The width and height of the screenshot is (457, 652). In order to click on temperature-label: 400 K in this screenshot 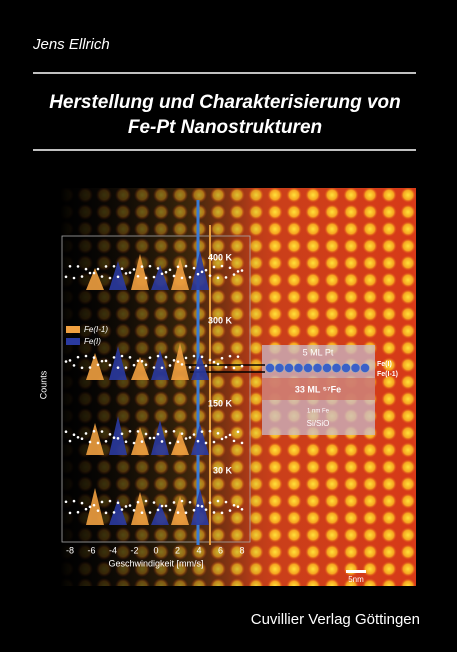, I will do `click(220, 257)`.